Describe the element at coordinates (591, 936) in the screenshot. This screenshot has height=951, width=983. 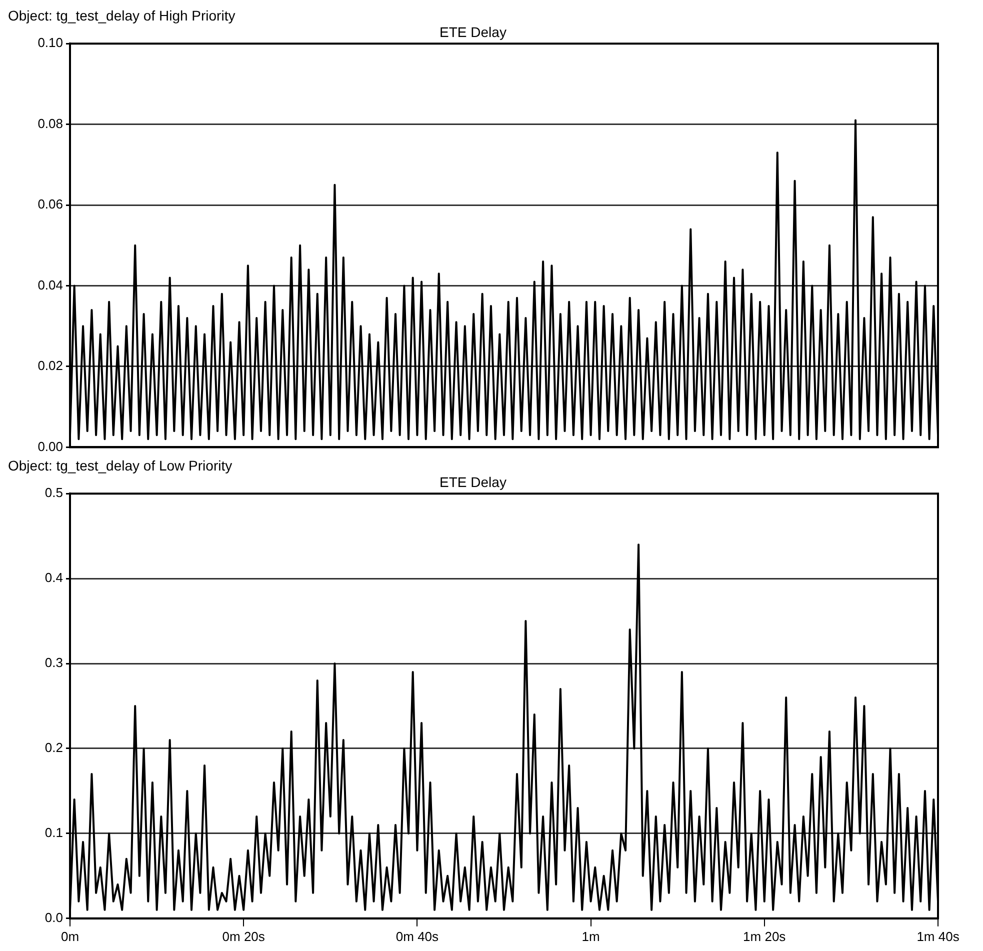
I see `x-tick-label: 1m` at that location.